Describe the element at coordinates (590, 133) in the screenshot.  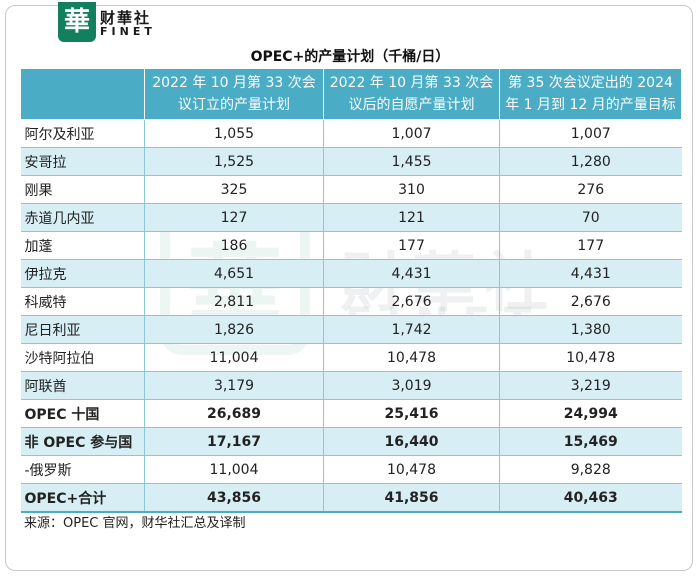
I see `row-value-col-3: 1,007` at that location.